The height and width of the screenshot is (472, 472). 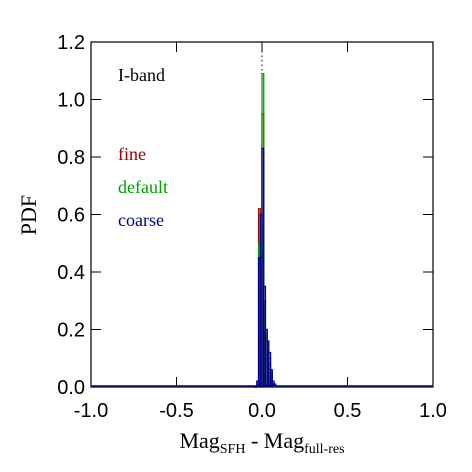 What do you see at coordinates (91, 411) in the screenshot?
I see `x-tick-label: -1.0` at bounding box center [91, 411].